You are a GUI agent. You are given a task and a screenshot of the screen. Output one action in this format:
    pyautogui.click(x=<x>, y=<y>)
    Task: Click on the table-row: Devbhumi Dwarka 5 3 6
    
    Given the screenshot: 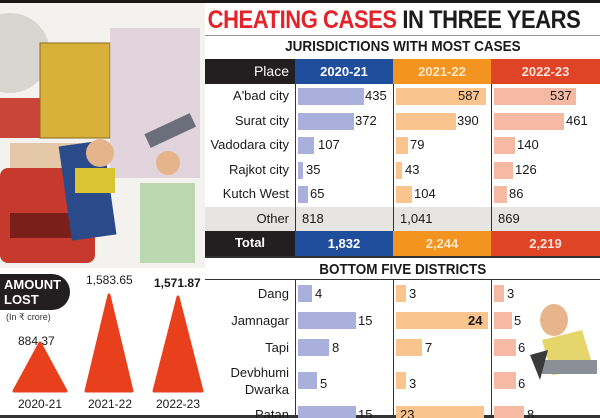 What is the action you would take?
    pyautogui.click(x=402, y=381)
    